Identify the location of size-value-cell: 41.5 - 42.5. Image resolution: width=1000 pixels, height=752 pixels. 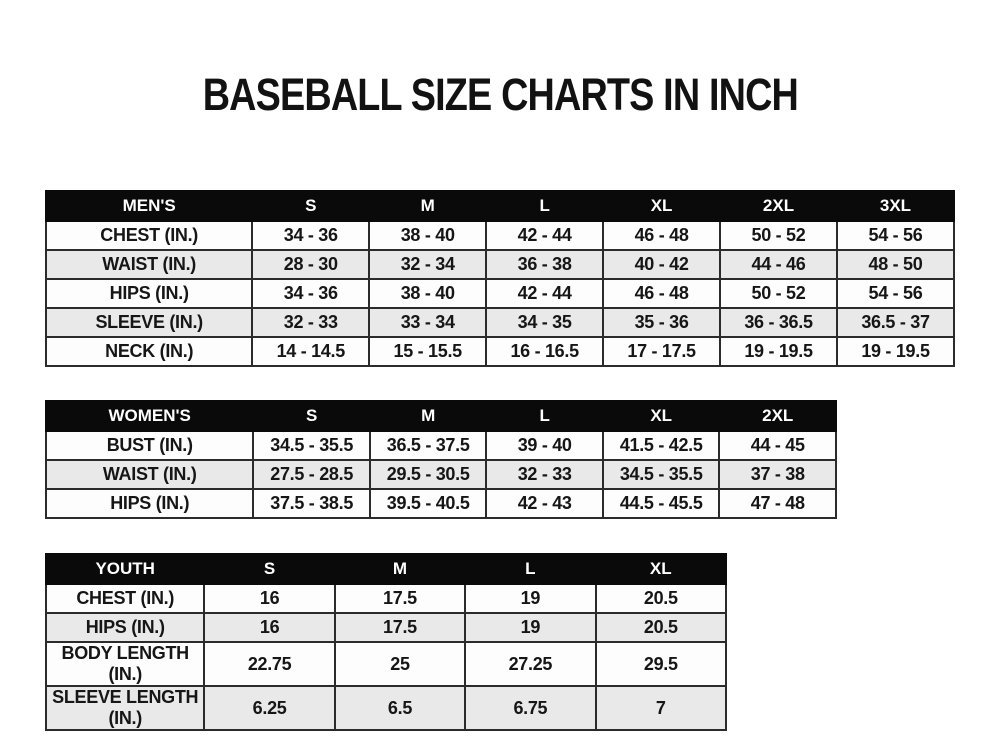
(661, 445).